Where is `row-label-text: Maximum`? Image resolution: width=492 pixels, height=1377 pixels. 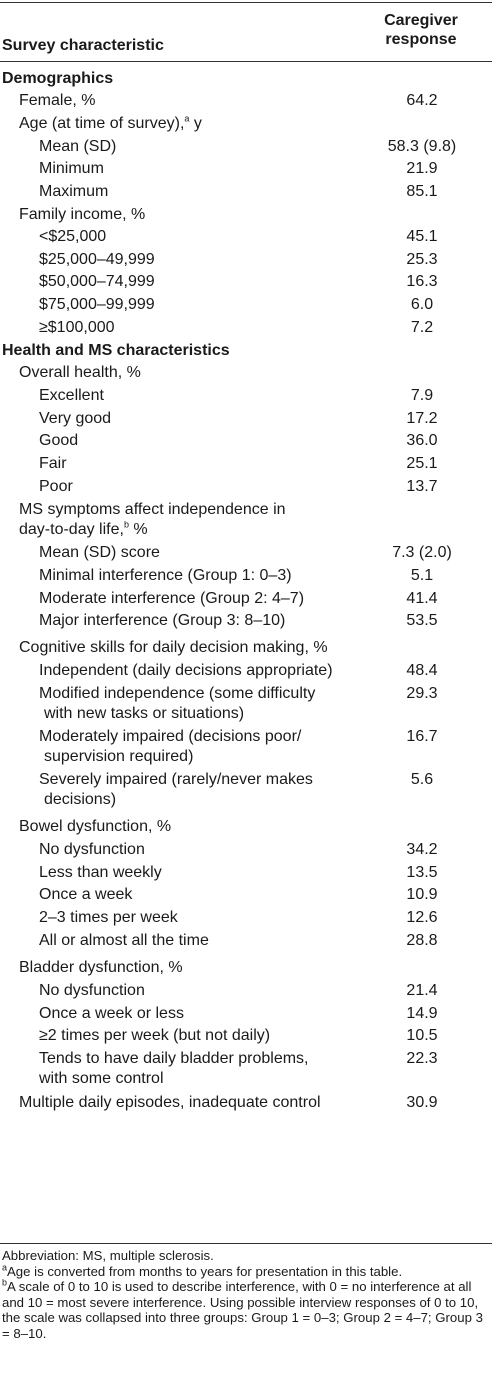
row-label-text: Maximum is located at coordinates (74, 191).